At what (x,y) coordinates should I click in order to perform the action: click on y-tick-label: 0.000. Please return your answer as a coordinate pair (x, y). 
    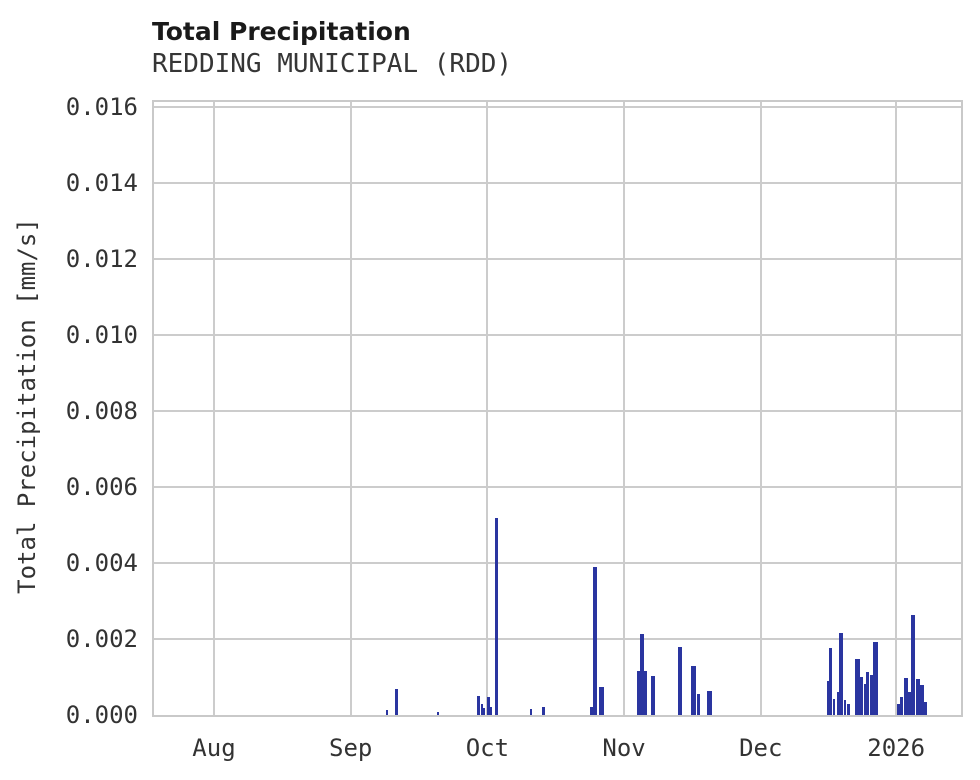
    Looking at the image, I should click on (101, 715).